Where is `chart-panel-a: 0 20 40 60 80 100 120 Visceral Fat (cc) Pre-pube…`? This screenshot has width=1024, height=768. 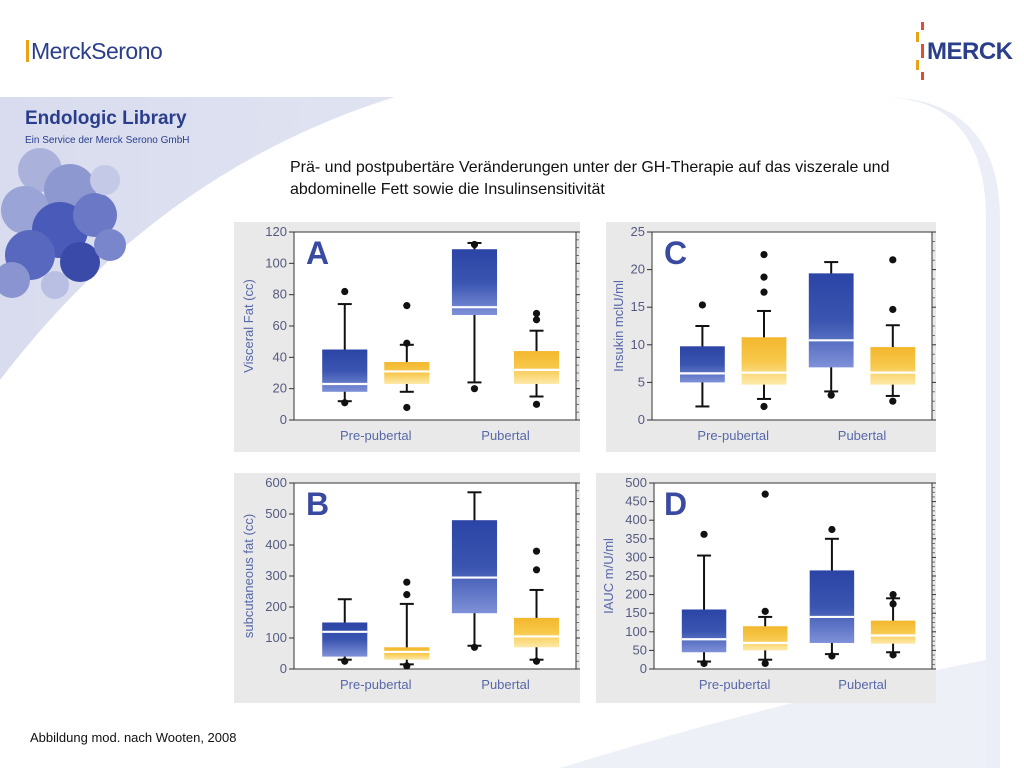 chart-panel-a: 0 20 40 60 80 100 120 Visceral Fat (cc) Pre-pube… is located at coordinates (407, 337).